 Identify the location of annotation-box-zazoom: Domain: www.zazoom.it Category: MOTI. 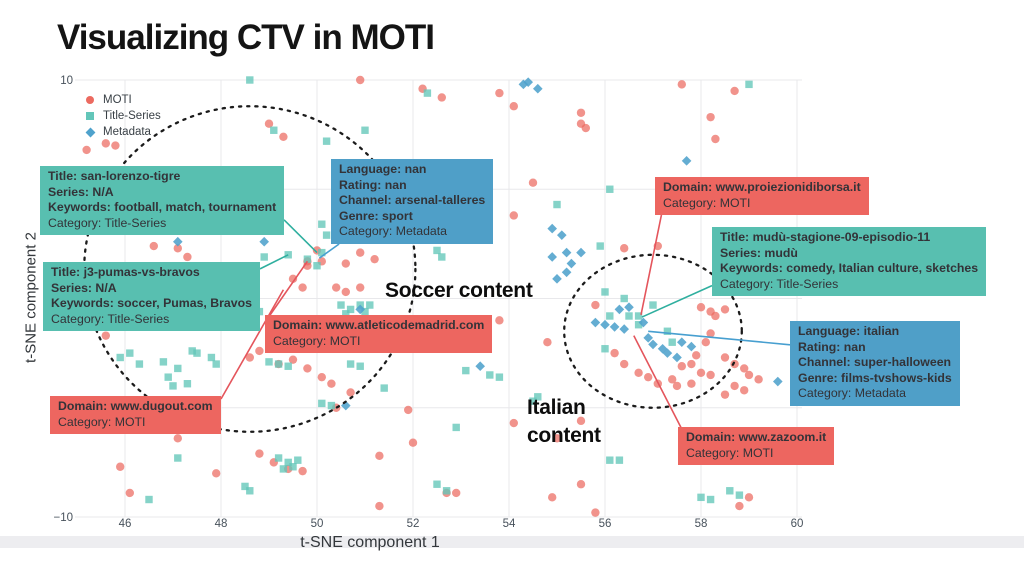
(756, 446).